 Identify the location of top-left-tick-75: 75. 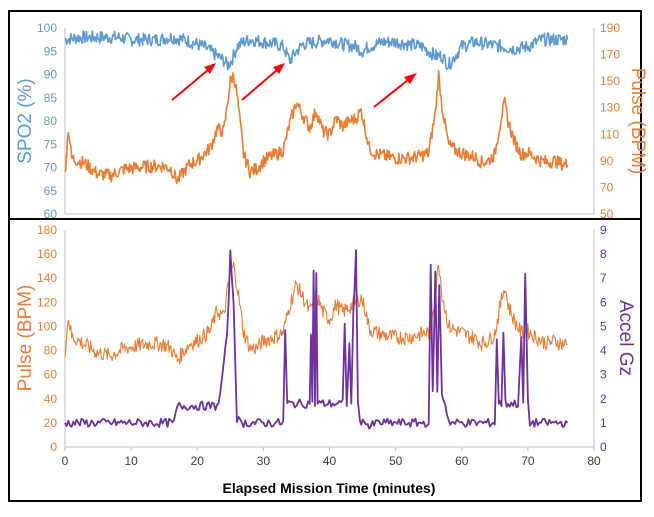
(51, 144).